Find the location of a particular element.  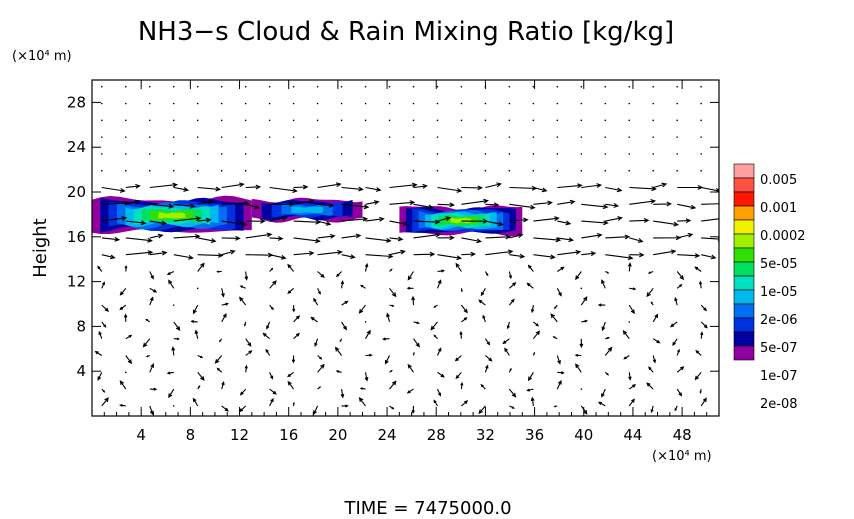

x-tick-label: 40 is located at coordinates (583, 435).